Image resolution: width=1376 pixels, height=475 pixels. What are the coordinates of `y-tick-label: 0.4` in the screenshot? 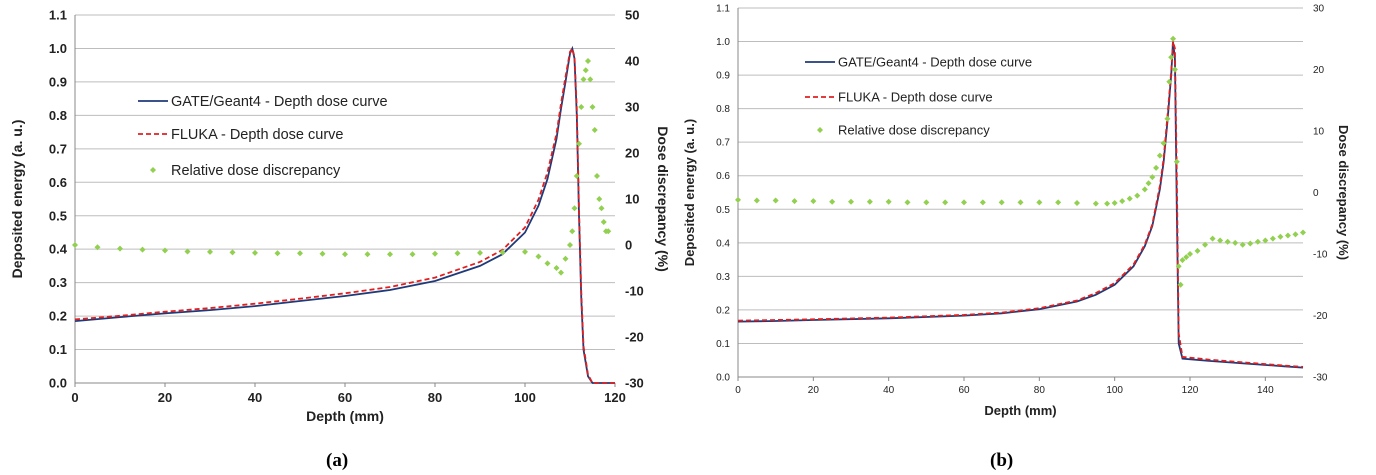 It's located at (723, 243).